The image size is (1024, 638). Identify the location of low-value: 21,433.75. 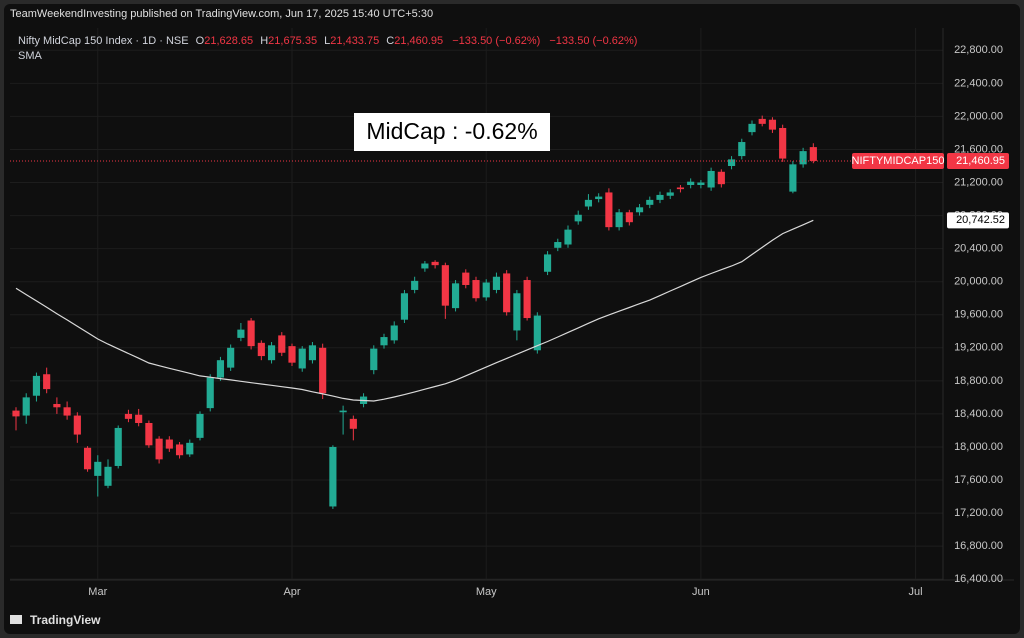
(354, 41).